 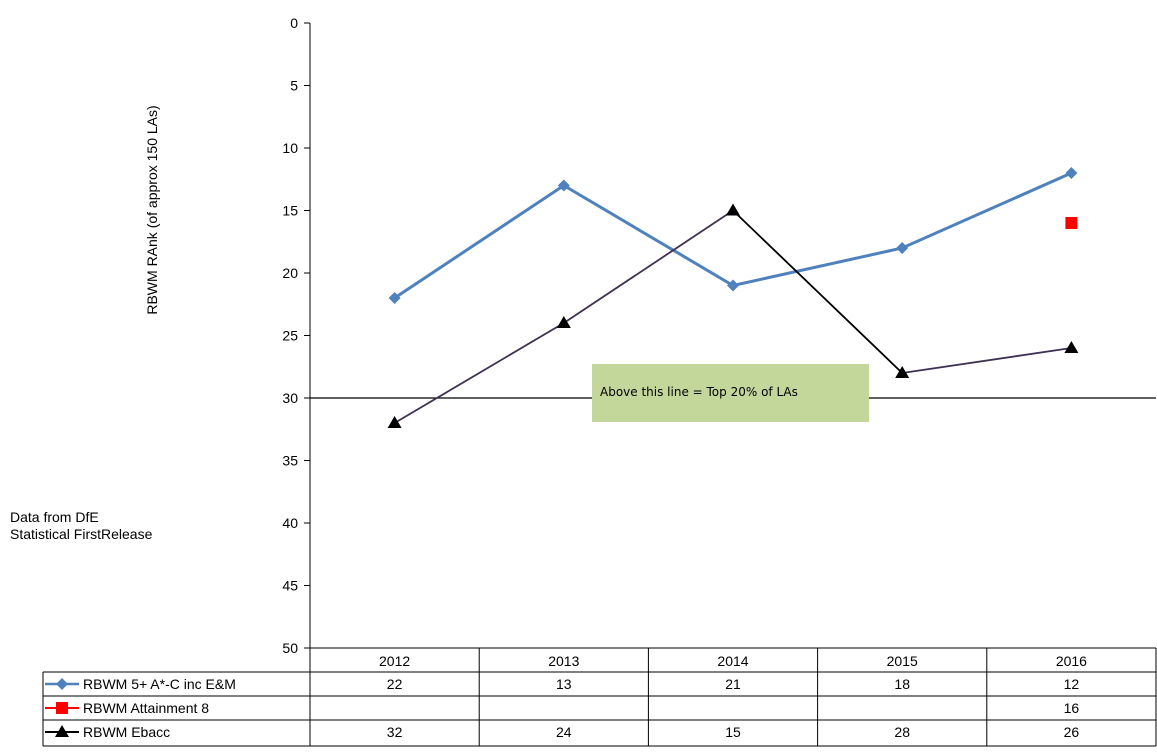 What do you see at coordinates (1072, 732) in the screenshot?
I see `data-label: 26` at bounding box center [1072, 732].